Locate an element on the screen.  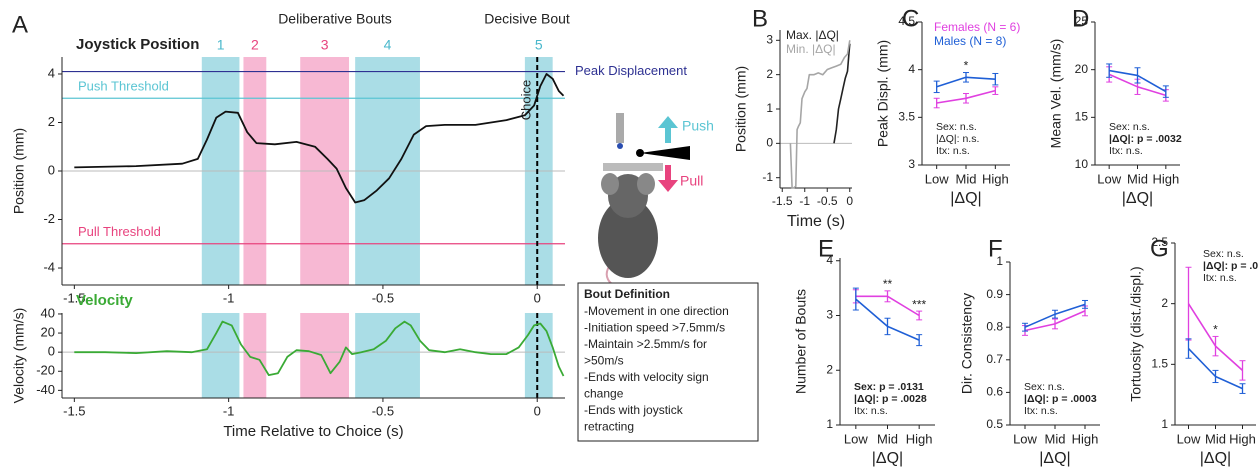
panel-label: A is located at coordinates (20, 24).